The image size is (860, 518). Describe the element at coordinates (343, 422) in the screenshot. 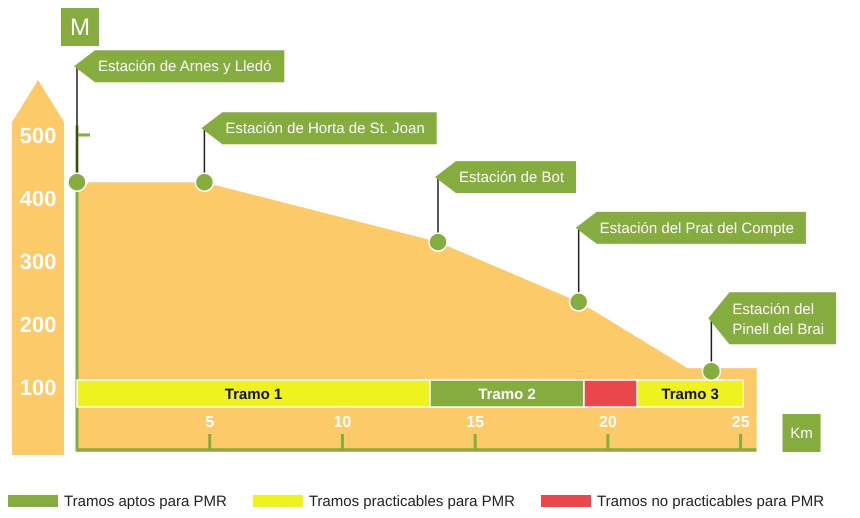

I see `x-tick-label: 10` at that location.